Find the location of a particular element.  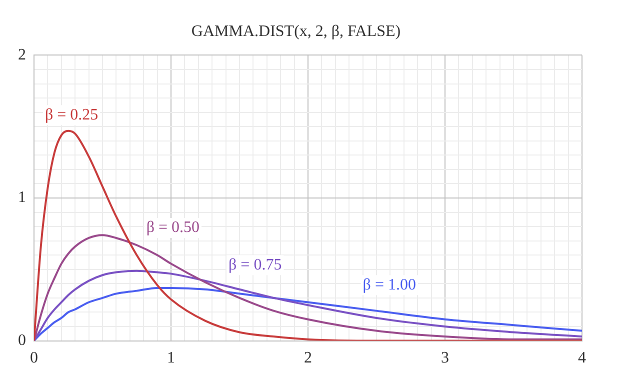

x-tick-label: 2 is located at coordinates (308, 358).